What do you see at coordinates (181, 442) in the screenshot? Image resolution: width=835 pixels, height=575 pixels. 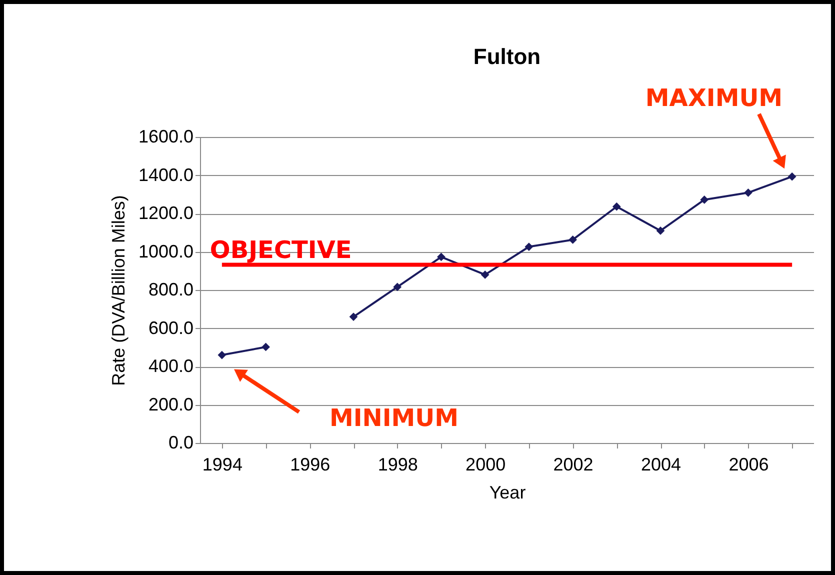 I see `y-tick-label: 0.0` at bounding box center [181, 442].